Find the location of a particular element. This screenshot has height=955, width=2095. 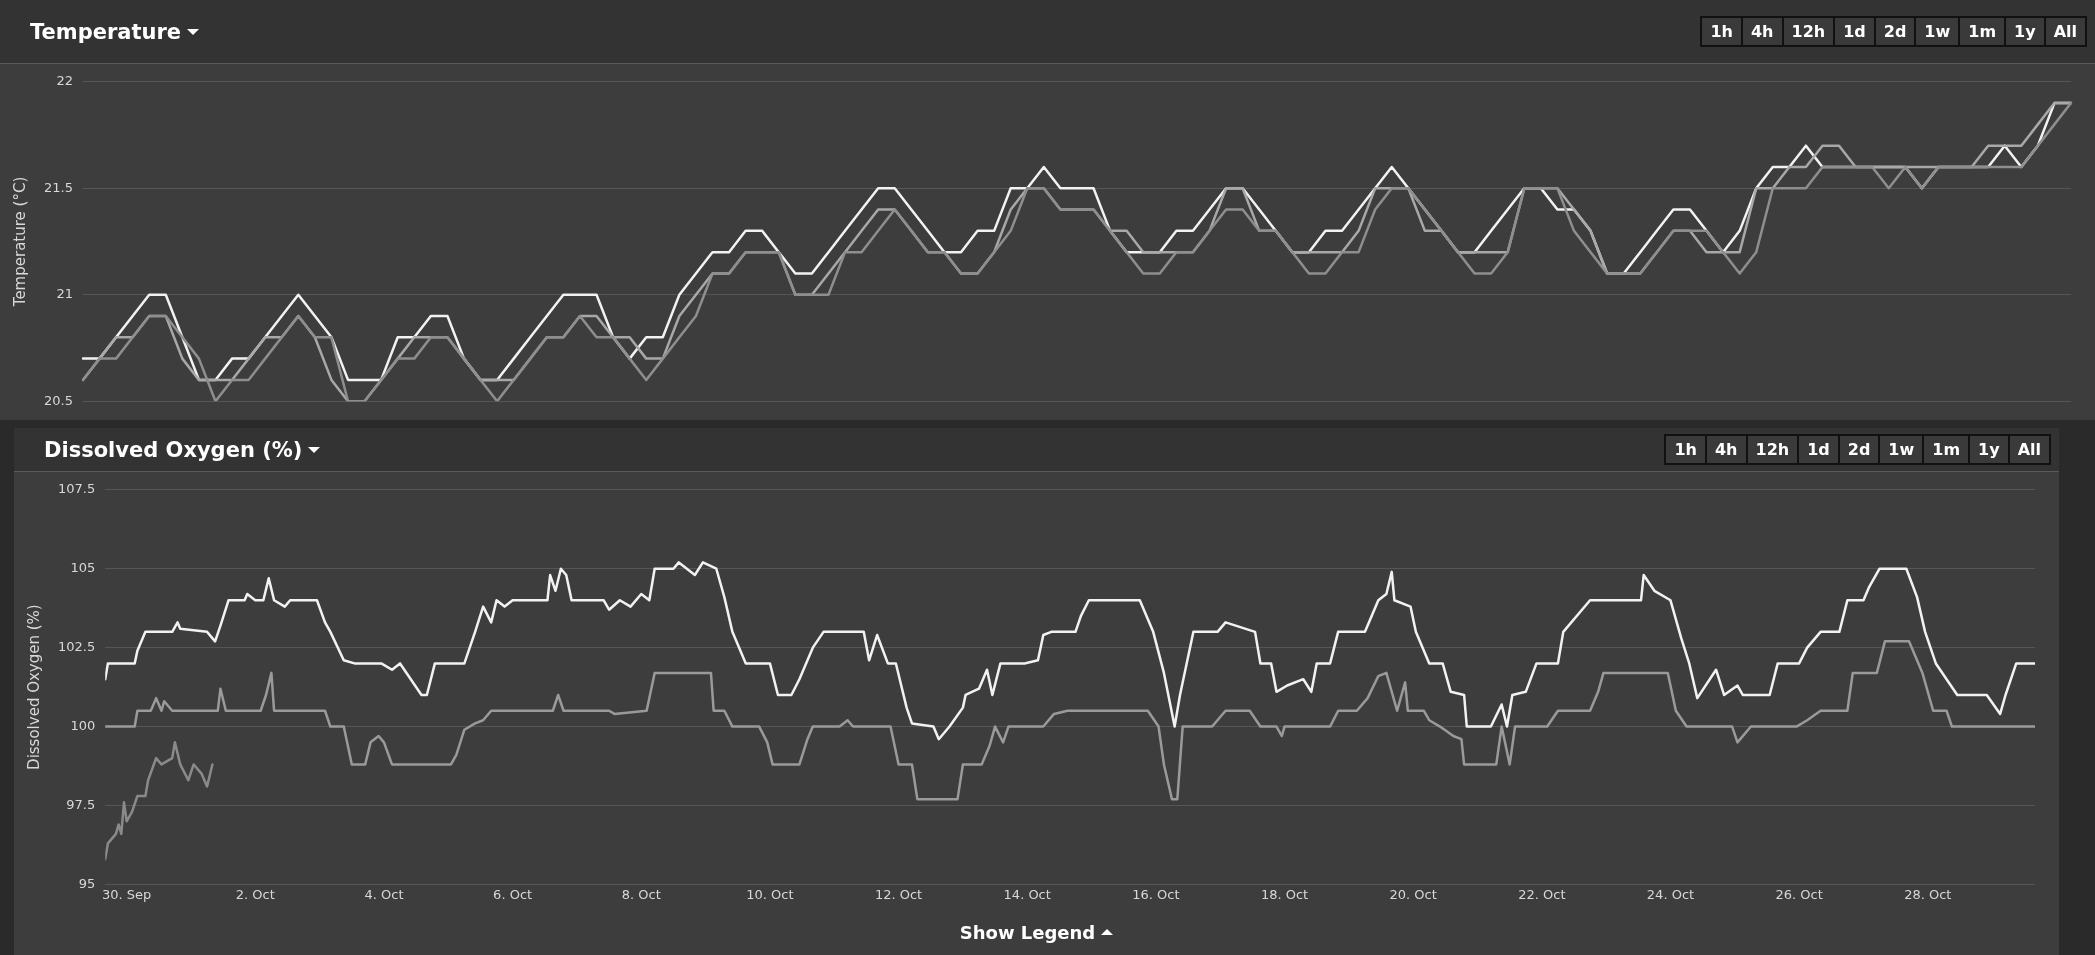

x-tick-label: 2. Oct is located at coordinates (255, 894).